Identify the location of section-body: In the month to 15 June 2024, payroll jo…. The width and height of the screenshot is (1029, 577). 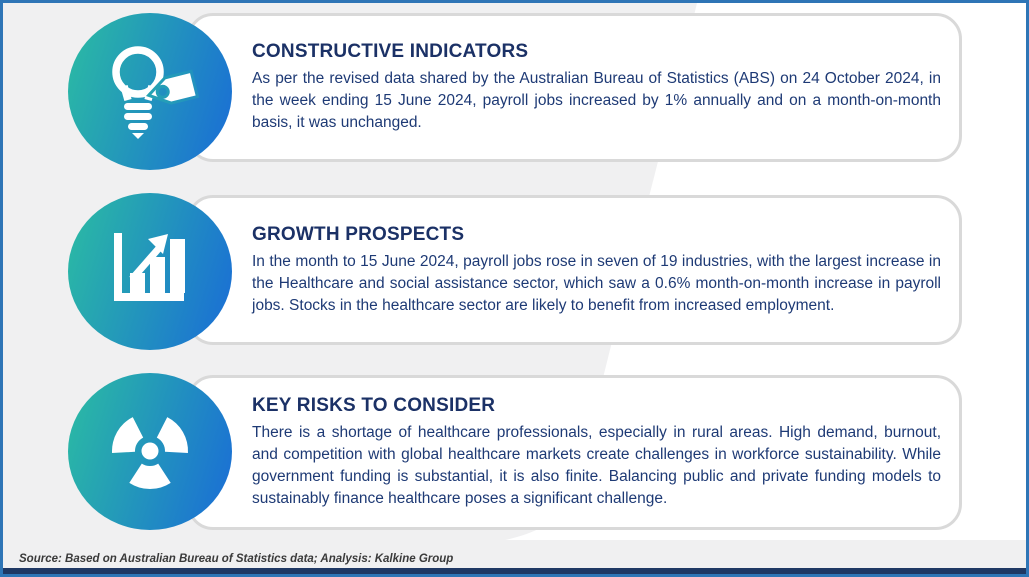
(596, 283).